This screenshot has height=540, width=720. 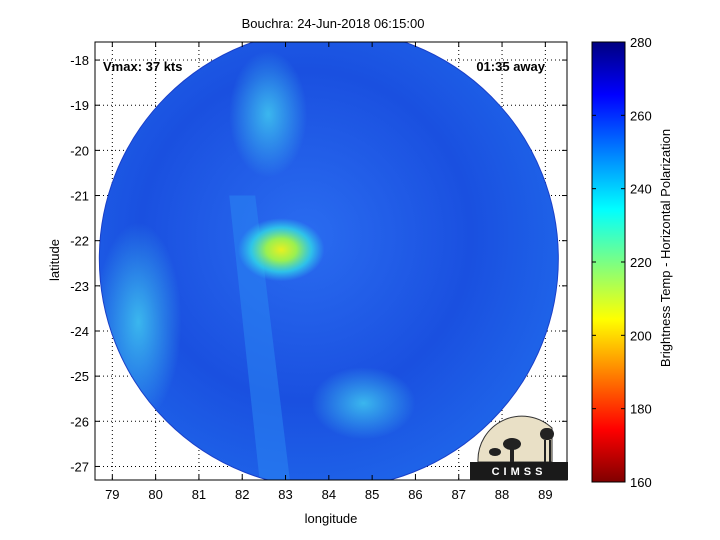 I want to click on cimss-logo: CIMSS, so click(x=519, y=447).